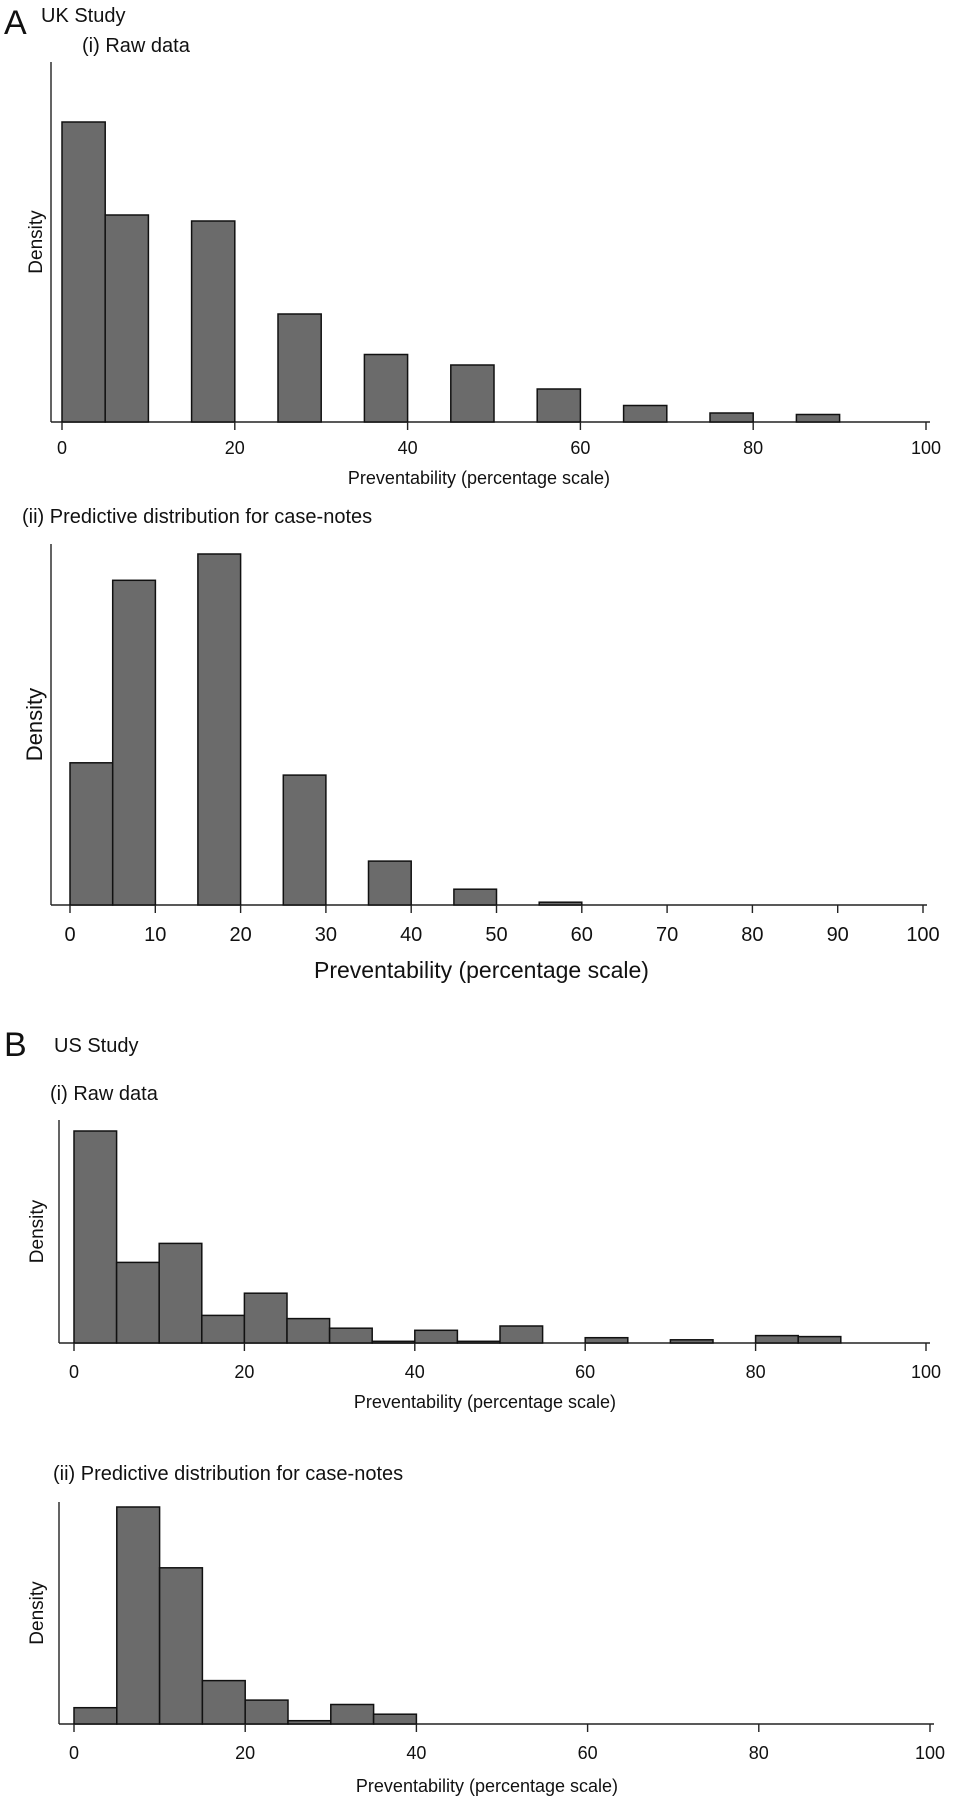 Image resolution: width=958 pixels, height=1800 pixels. I want to click on x-tick-label: 50, so click(496, 935).